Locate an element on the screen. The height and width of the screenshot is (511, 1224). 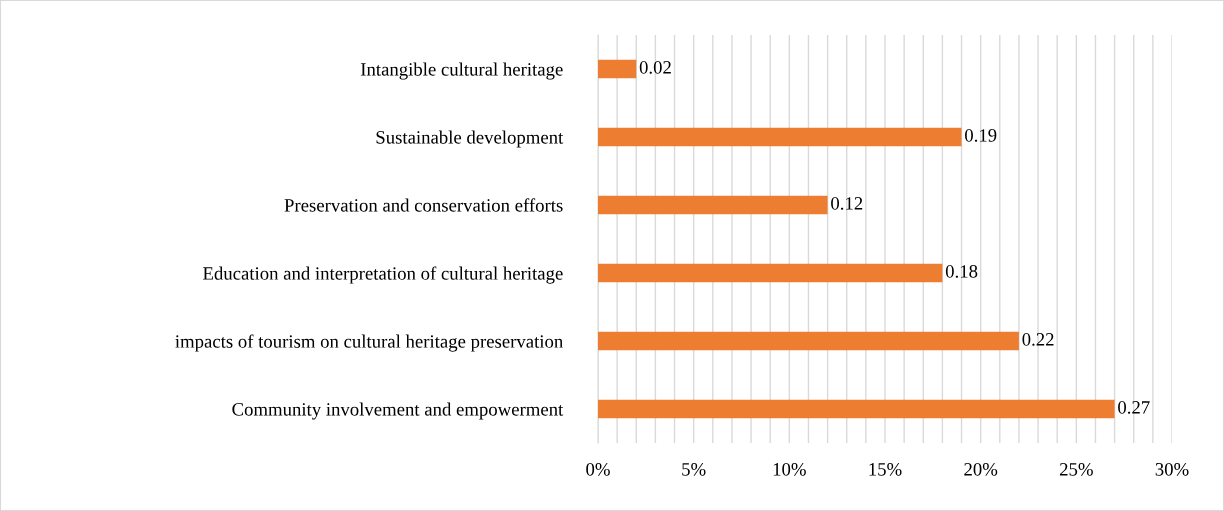
y-tick-label: Preservation and conservation efforts is located at coordinates (423, 205).